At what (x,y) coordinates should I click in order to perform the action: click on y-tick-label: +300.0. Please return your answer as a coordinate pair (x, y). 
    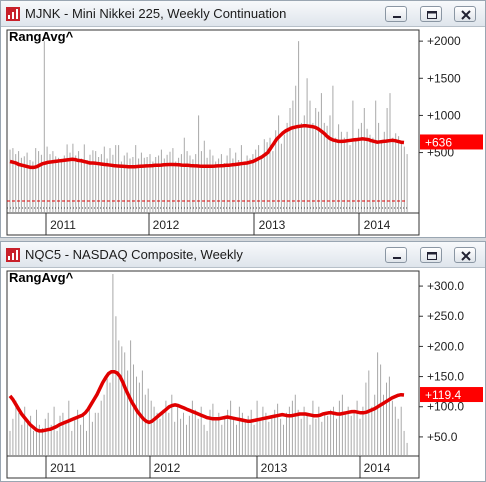
    Looking at the image, I should click on (445, 286).